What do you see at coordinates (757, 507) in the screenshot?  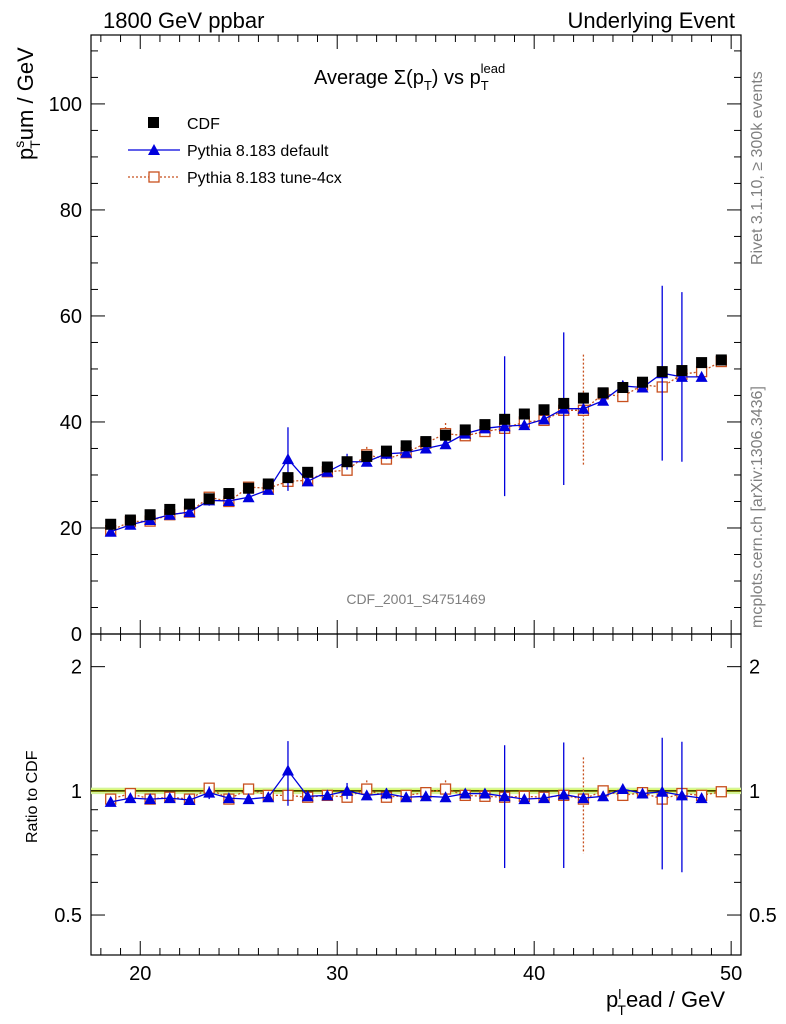 I see `mcplots-label: mcplots.cern.ch [arXiv:1306.3436]` at bounding box center [757, 507].